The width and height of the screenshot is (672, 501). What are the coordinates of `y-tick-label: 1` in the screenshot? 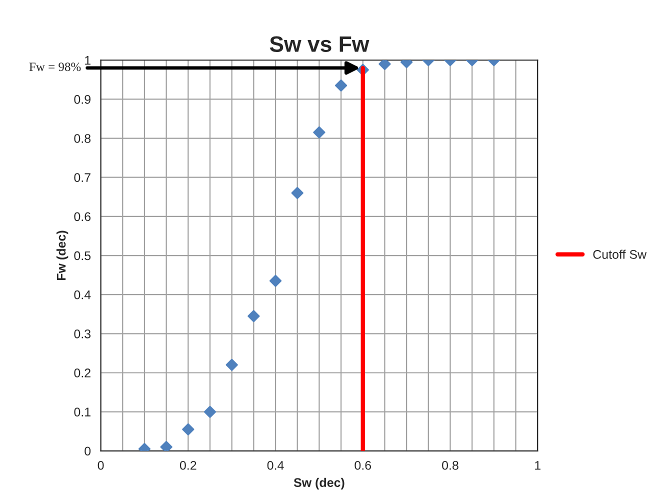 It's located at (87, 60).